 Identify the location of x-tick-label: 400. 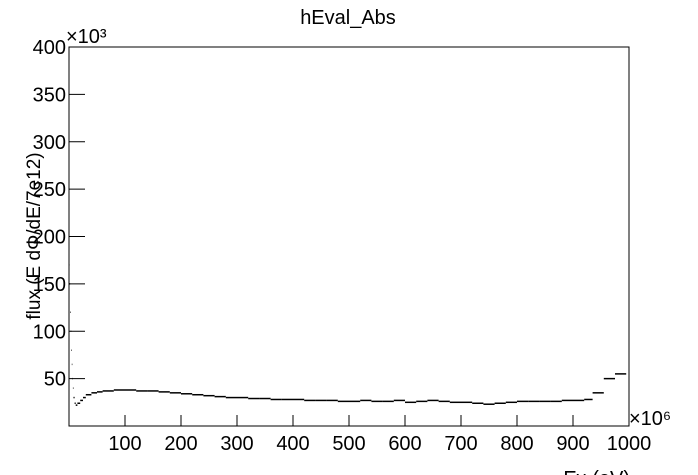
(292, 444).